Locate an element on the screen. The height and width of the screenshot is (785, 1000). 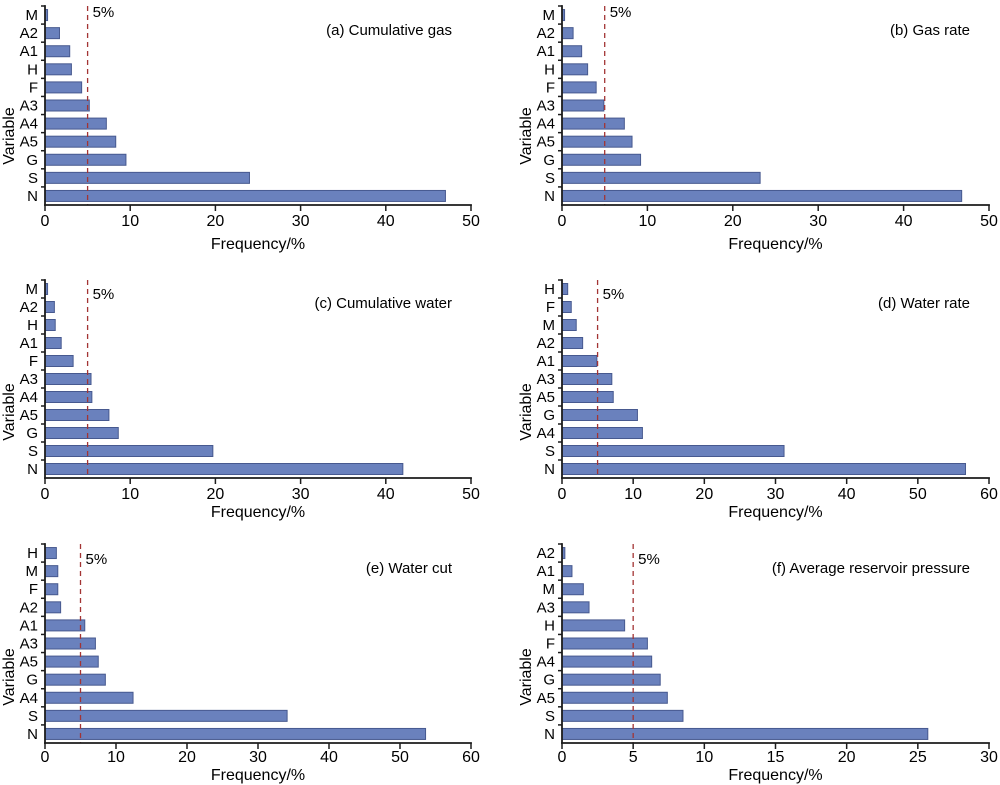
y-category-label: N is located at coordinates (32, 469).